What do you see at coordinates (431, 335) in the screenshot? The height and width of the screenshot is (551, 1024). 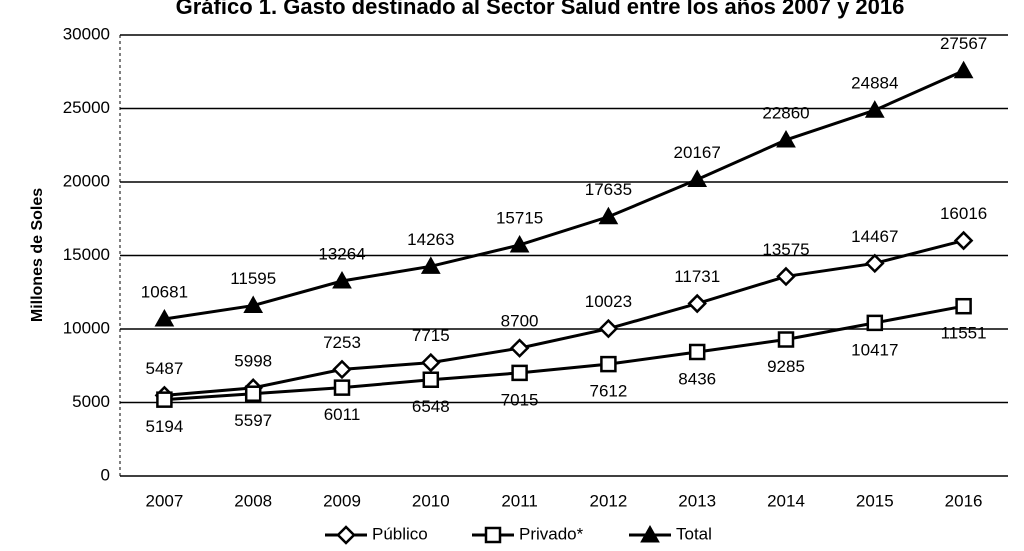 I see `data-label: 7715` at bounding box center [431, 335].